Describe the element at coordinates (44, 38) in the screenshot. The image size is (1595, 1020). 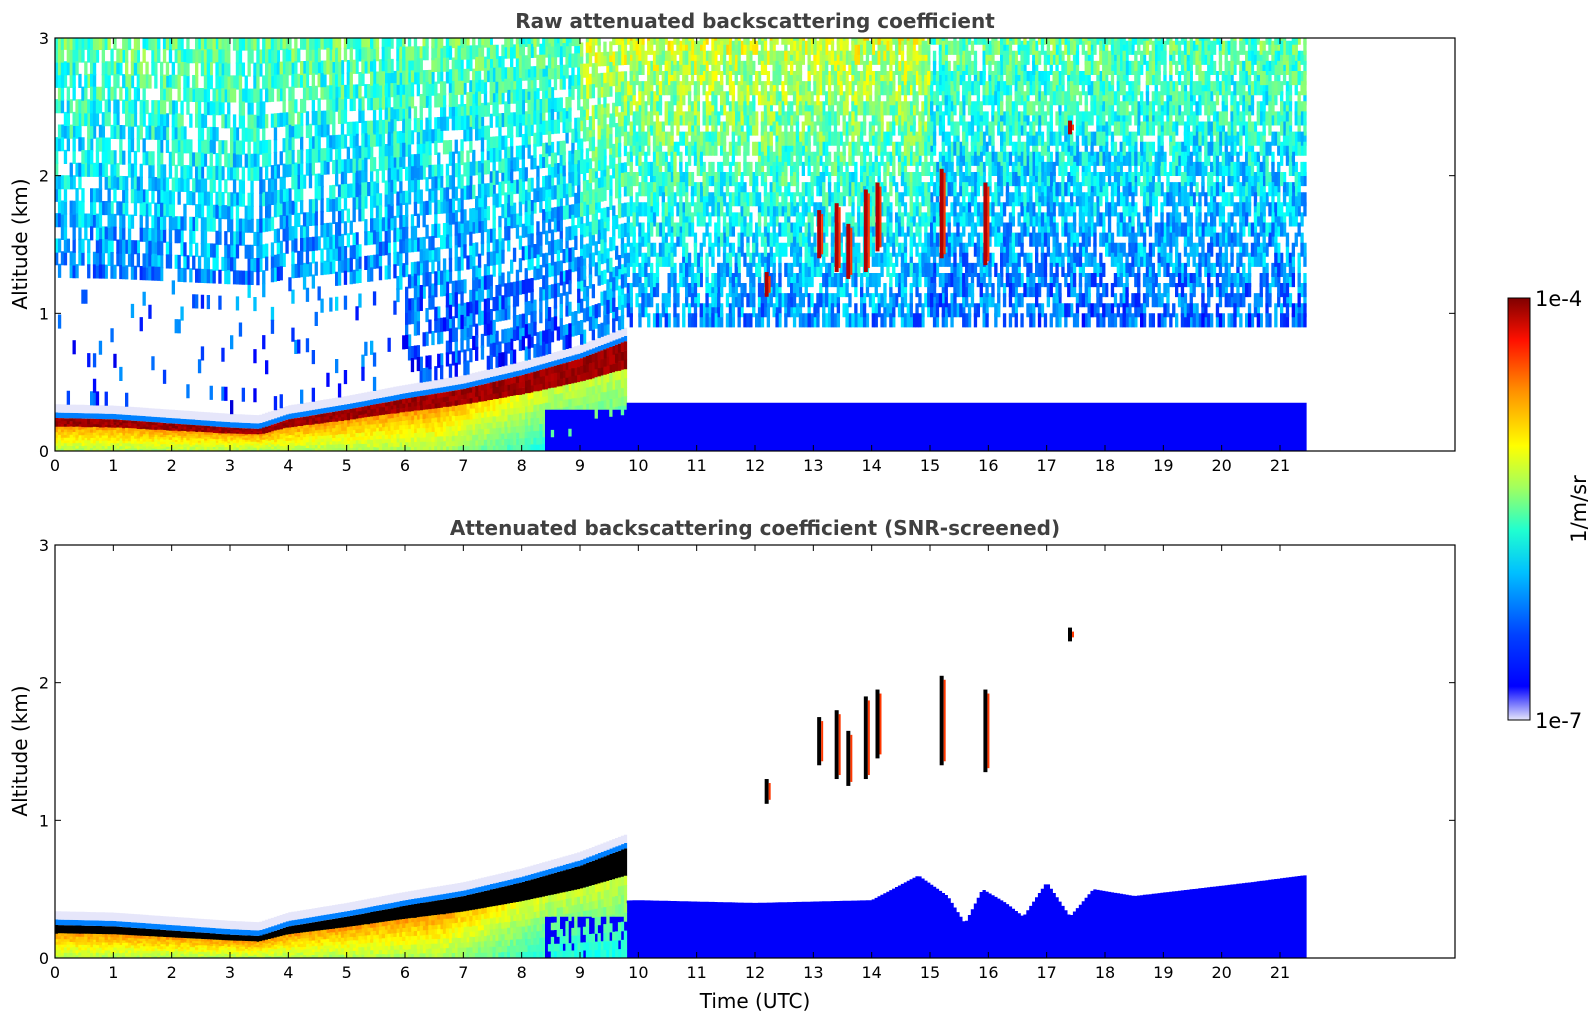
I see `y-tick-label: 3` at that location.